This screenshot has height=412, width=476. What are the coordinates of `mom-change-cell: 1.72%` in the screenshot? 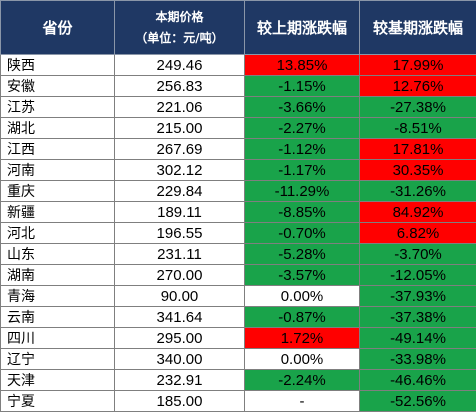 It's located at (302, 338).